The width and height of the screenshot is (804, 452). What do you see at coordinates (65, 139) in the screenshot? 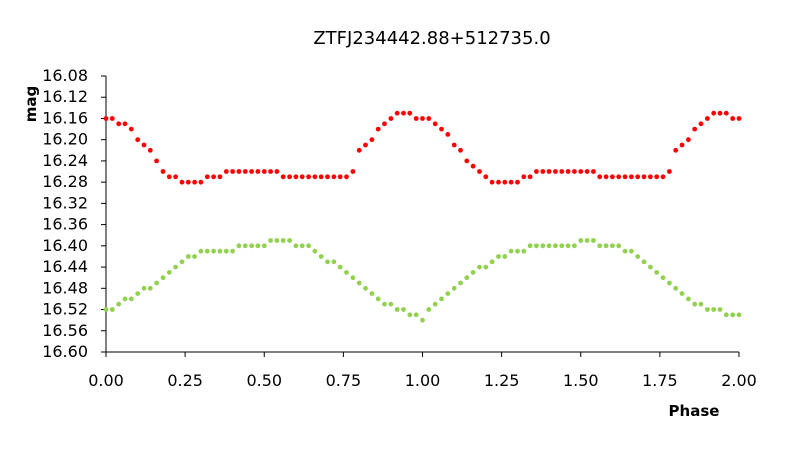
I see `y-tick-label: 16.20` at bounding box center [65, 139].